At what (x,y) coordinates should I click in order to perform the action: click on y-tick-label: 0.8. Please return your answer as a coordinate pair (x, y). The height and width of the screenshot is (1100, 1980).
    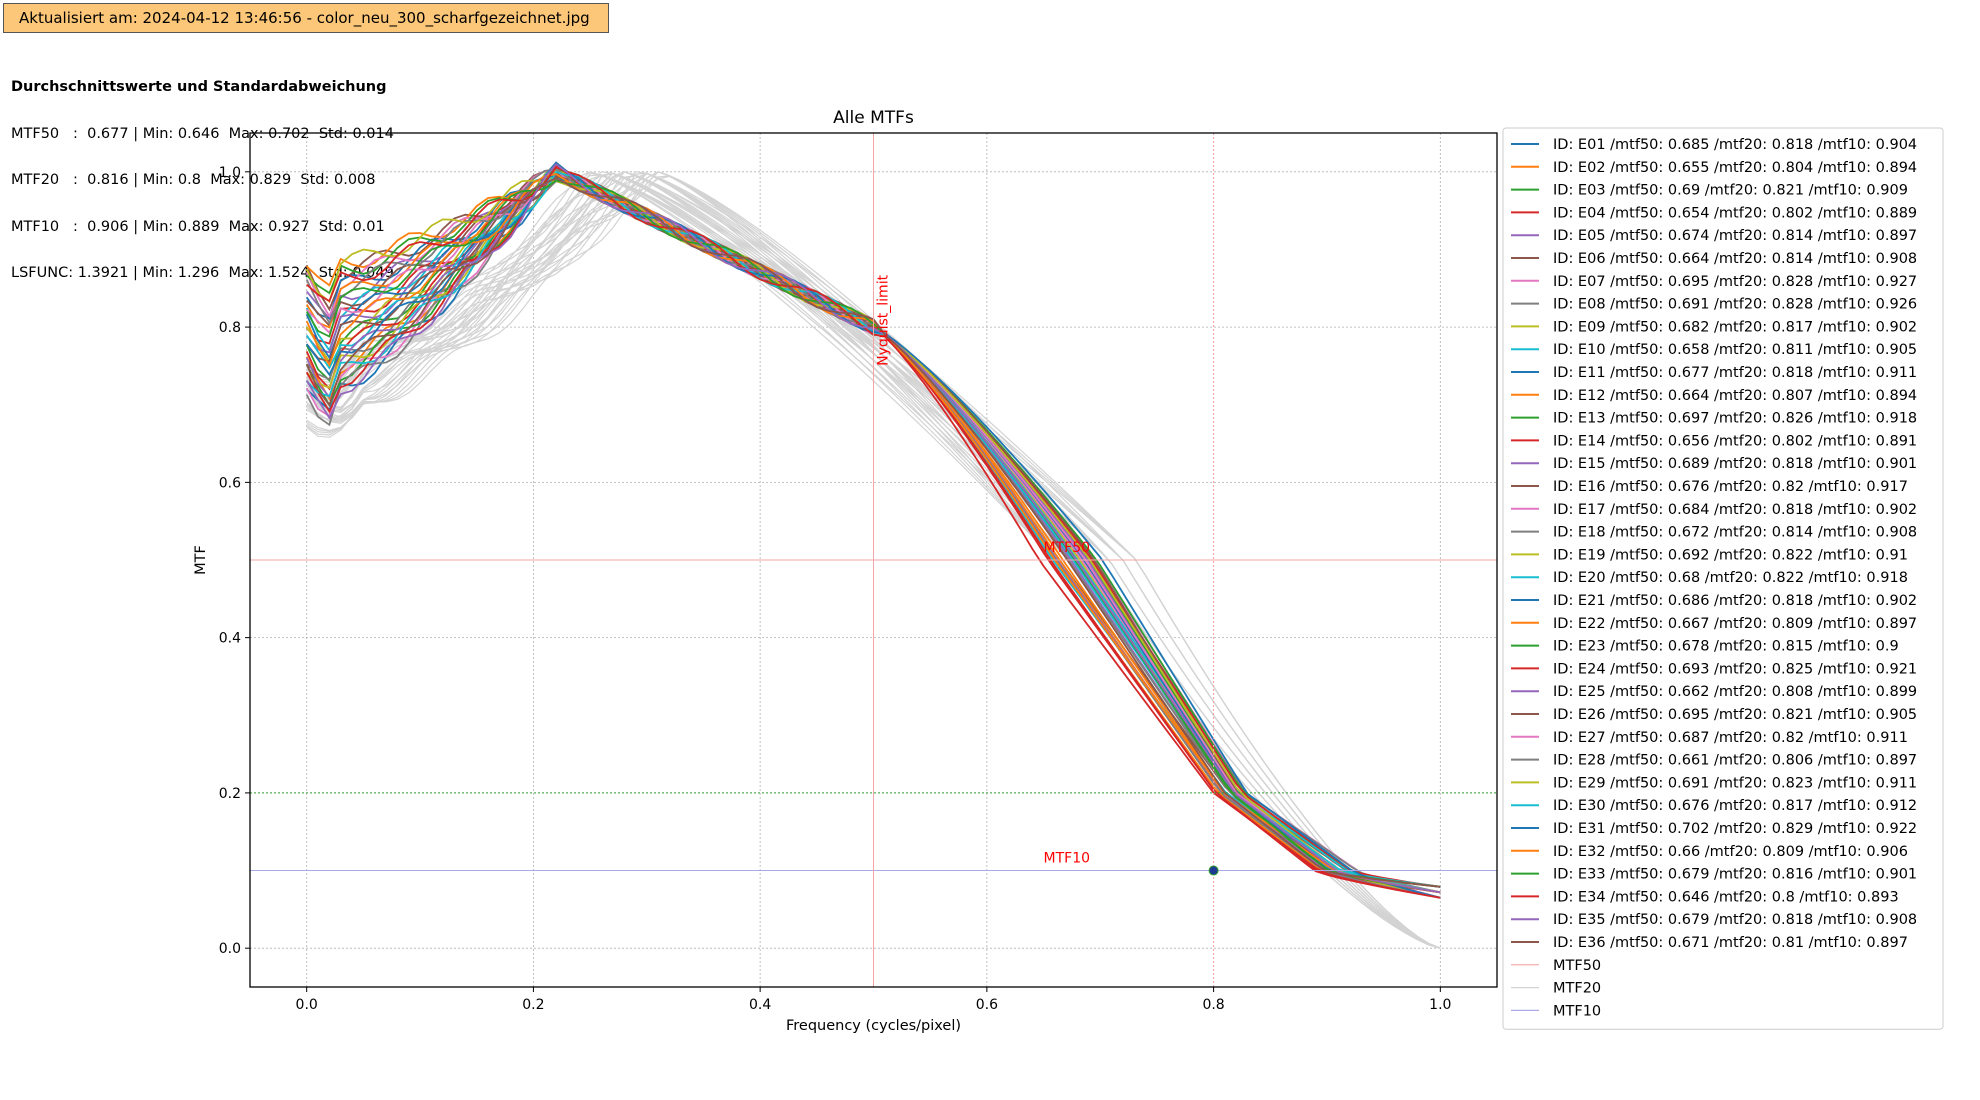
    Looking at the image, I should click on (230, 328).